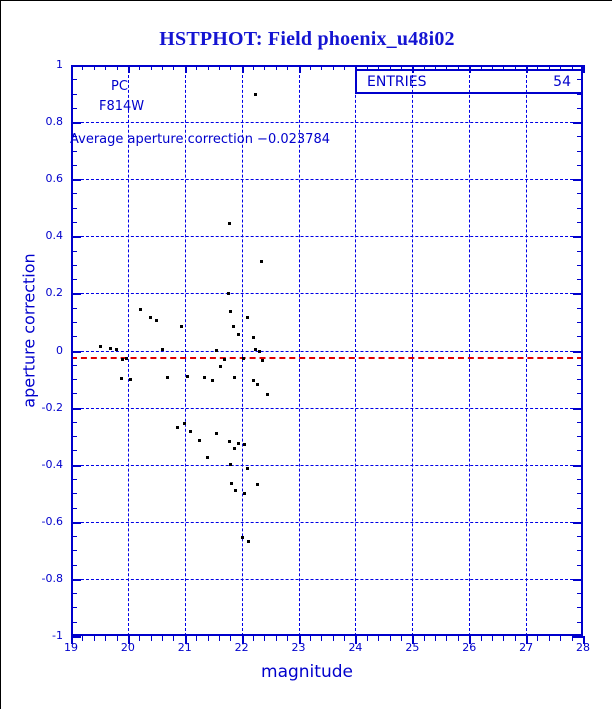 This screenshot has width=612, height=710. What do you see at coordinates (127, 647) in the screenshot?
I see `x-tick-label: 20` at bounding box center [127, 647].